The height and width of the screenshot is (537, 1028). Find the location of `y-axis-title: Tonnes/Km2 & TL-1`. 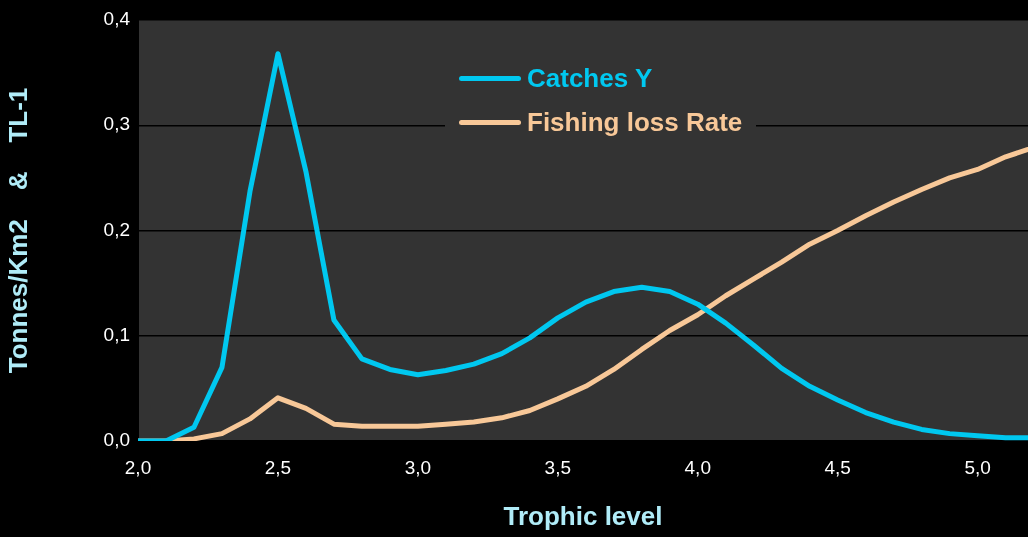

y-axis-title: Tonnes/Km2 & TL-1 is located at coordinates (17, 230).